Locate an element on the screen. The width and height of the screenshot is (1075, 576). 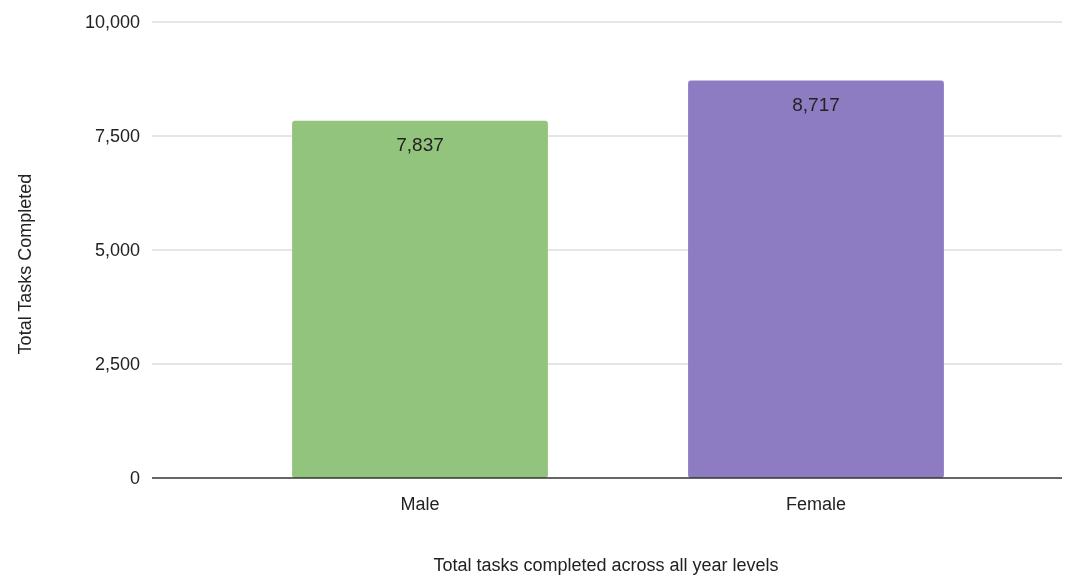
y-tick-label: 7,500 is located at coordinates (117, 136).